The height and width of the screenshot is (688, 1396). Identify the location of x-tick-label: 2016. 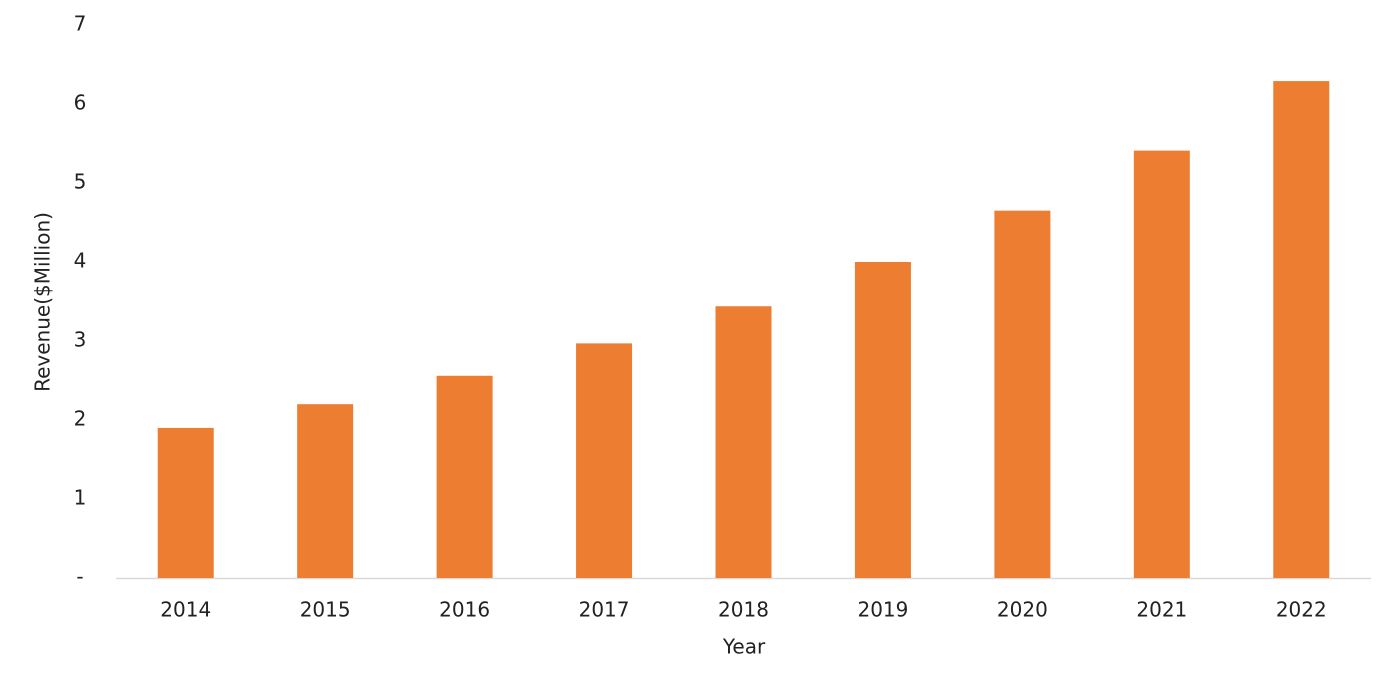
(464, 610).